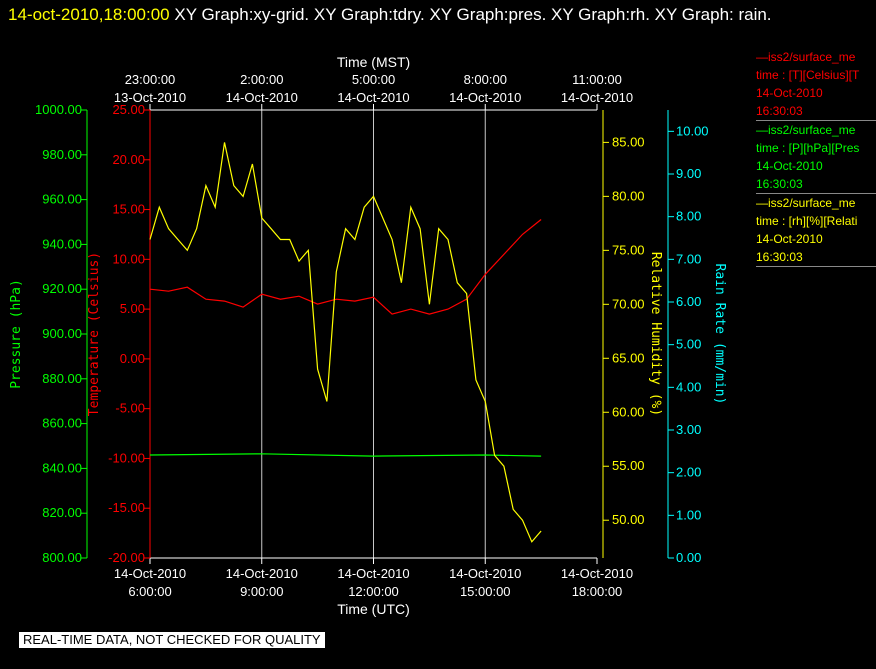  I want to click on temperature-tick-label: 20.00, so click(128, 159).